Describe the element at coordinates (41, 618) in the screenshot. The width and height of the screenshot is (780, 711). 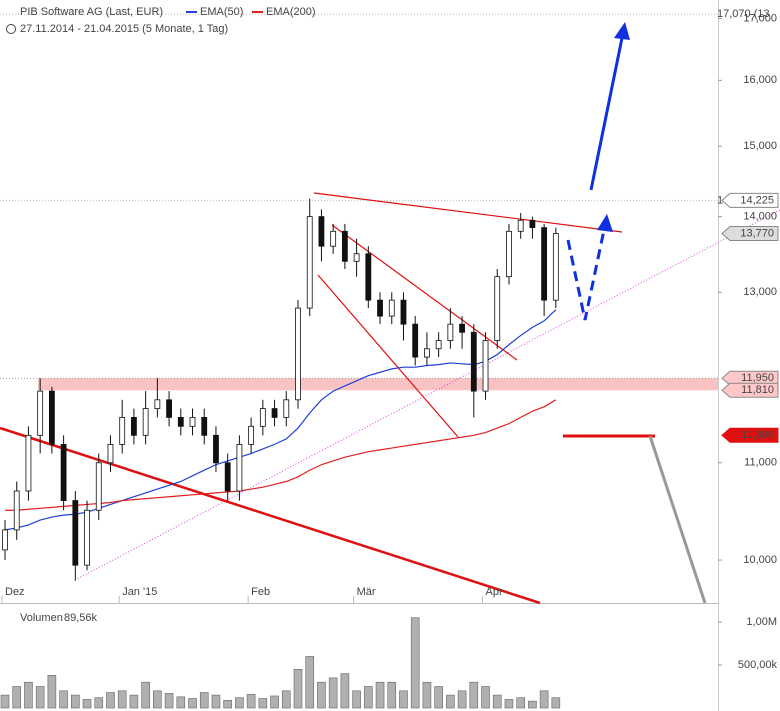
I see `volume-title: Volumen` at that location.